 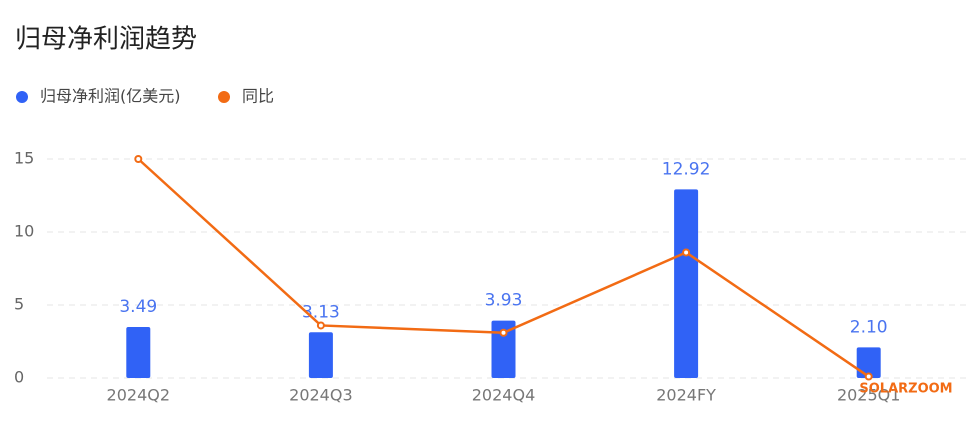 What do you see at coordinates (869, 395) in the screenshot?
I see `x-tick-label: 2025Q1` at bounding box center [869, 395].